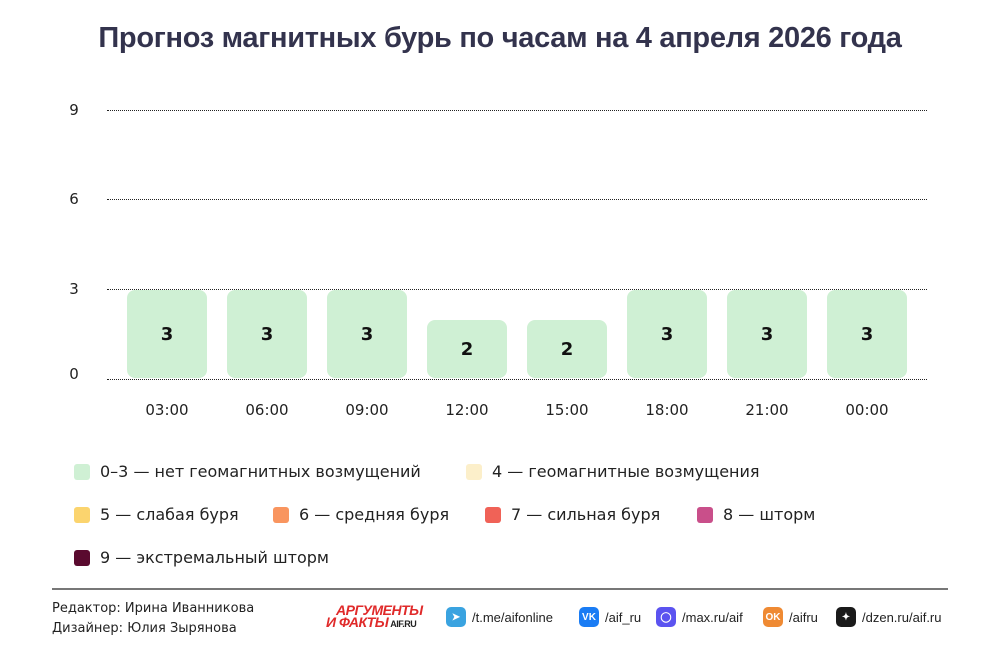  Describe the element at coordinates (626, 471) in the screenshot. I see `legend-label: 4 — геомагнитные возмущения` at that location.